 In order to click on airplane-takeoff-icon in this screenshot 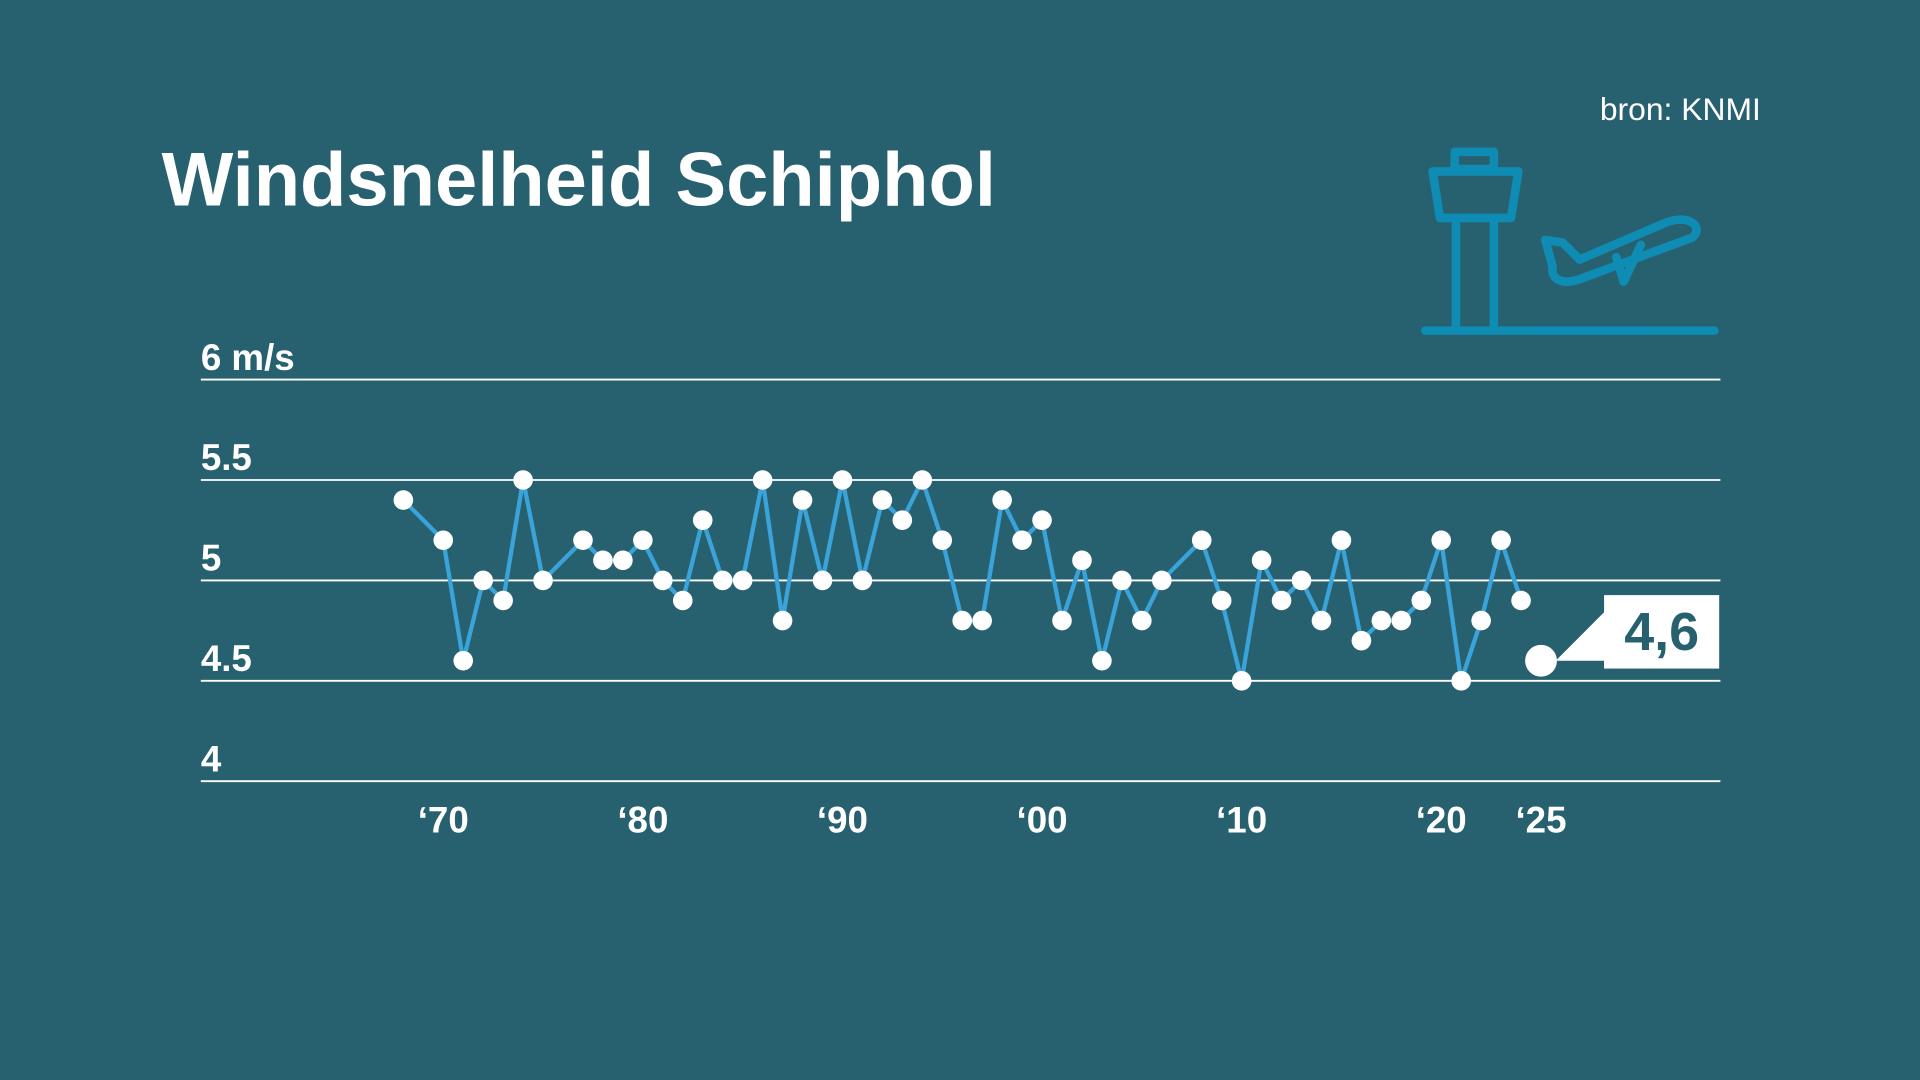, I will do `click(1621, 250)`.